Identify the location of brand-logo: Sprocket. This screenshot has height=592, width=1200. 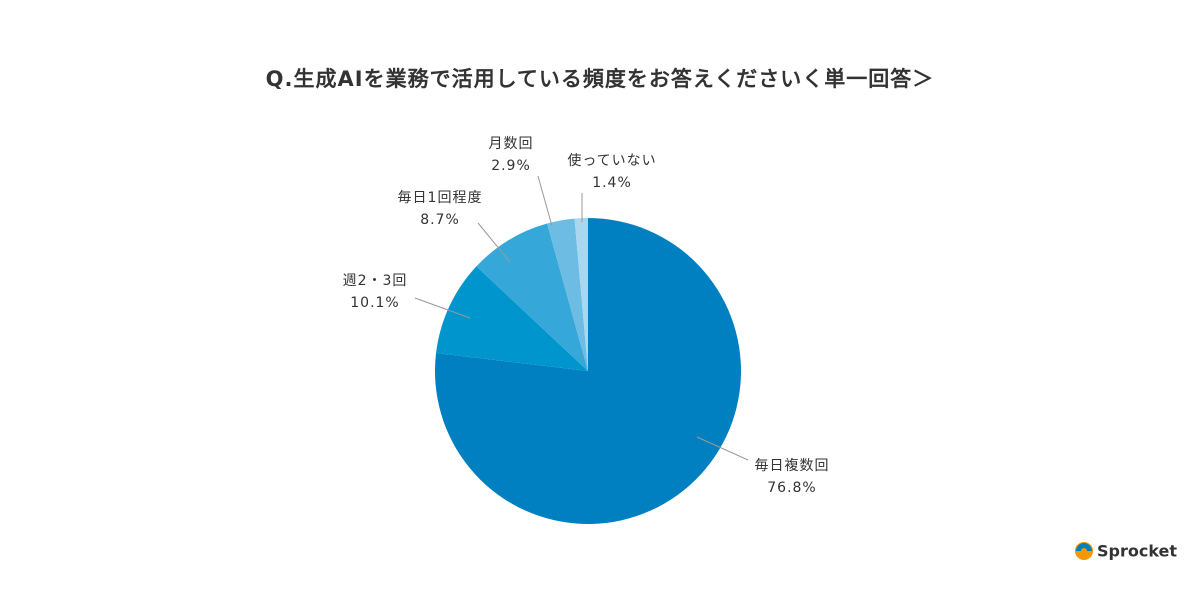
(1126, 551).